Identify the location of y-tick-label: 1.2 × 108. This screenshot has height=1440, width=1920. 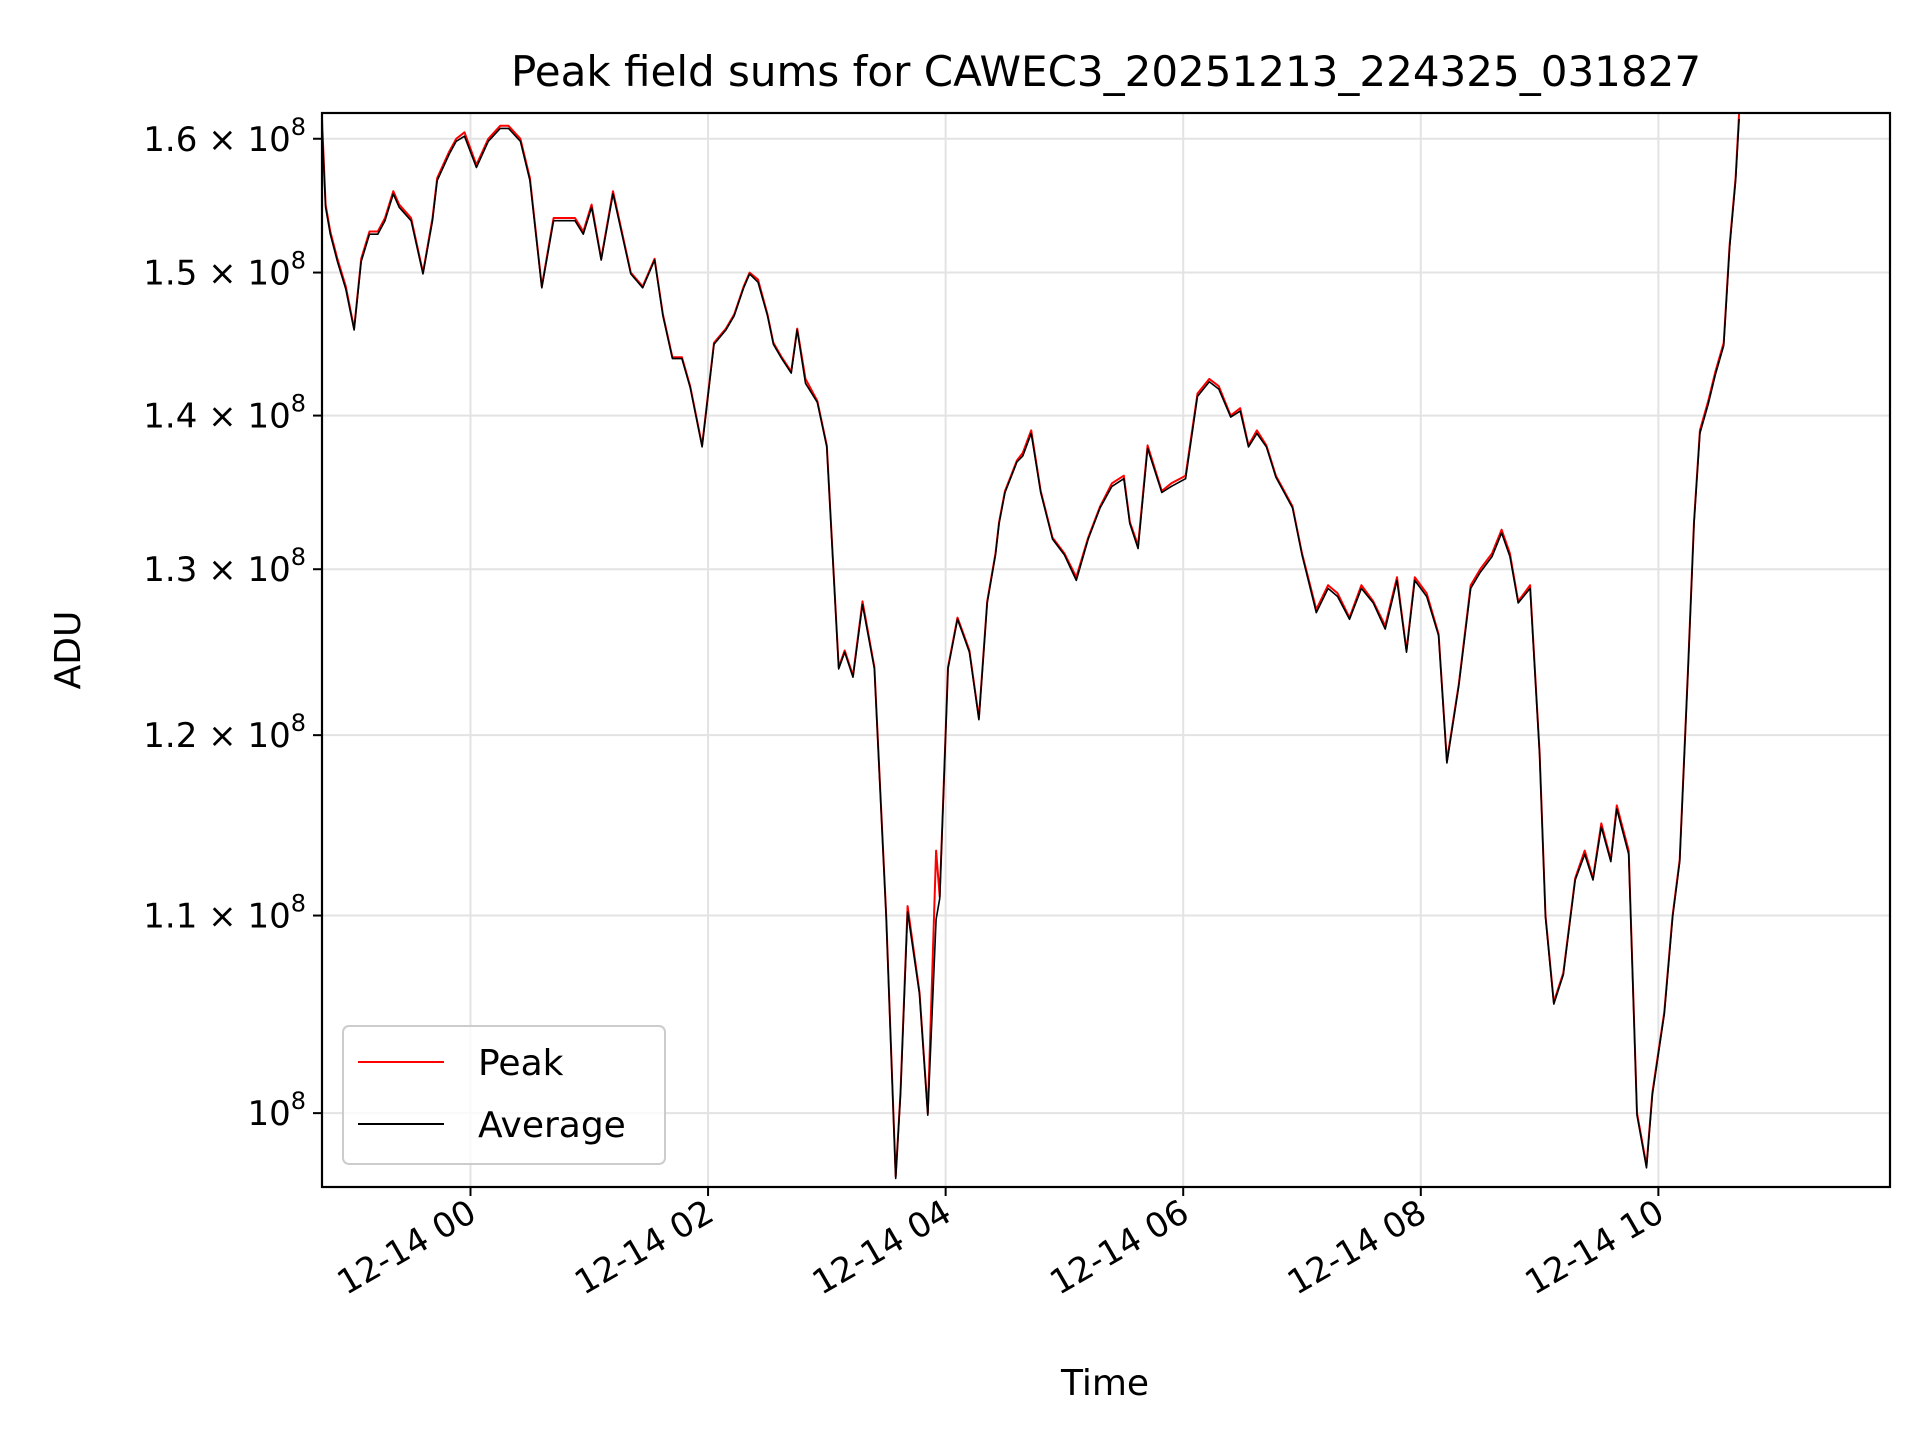
(224, 732).